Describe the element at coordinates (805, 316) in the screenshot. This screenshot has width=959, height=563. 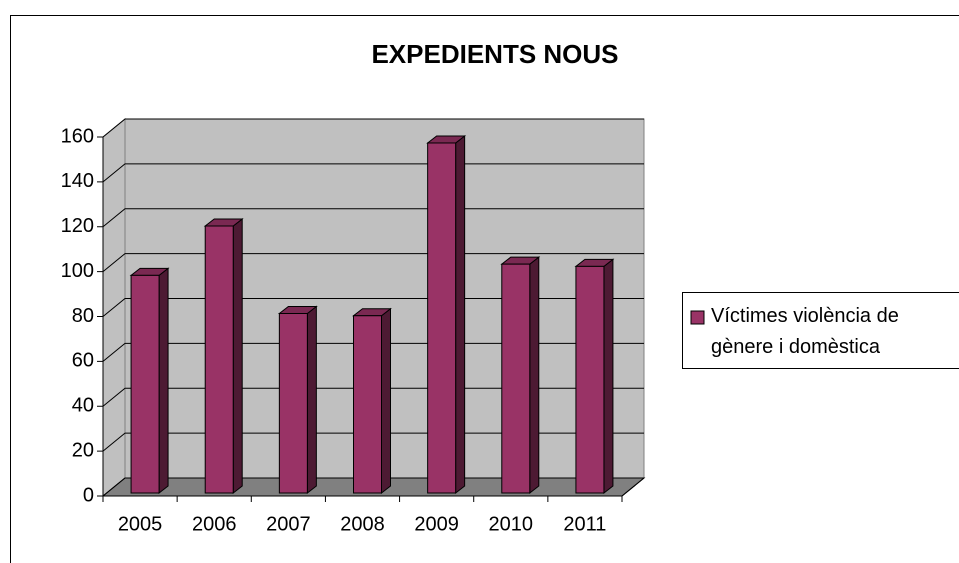
I see `legend-line: Víctimes violència de` at that location.